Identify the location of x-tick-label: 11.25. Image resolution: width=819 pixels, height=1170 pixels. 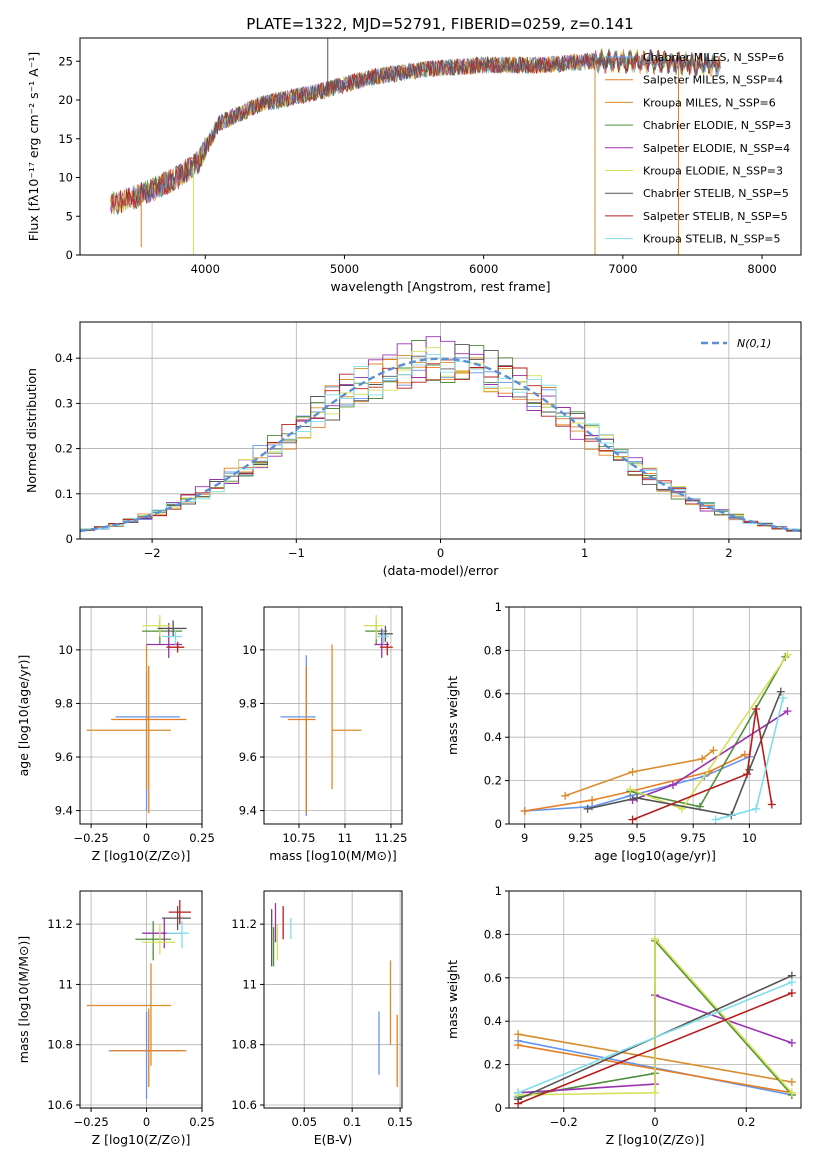
(390, 838).